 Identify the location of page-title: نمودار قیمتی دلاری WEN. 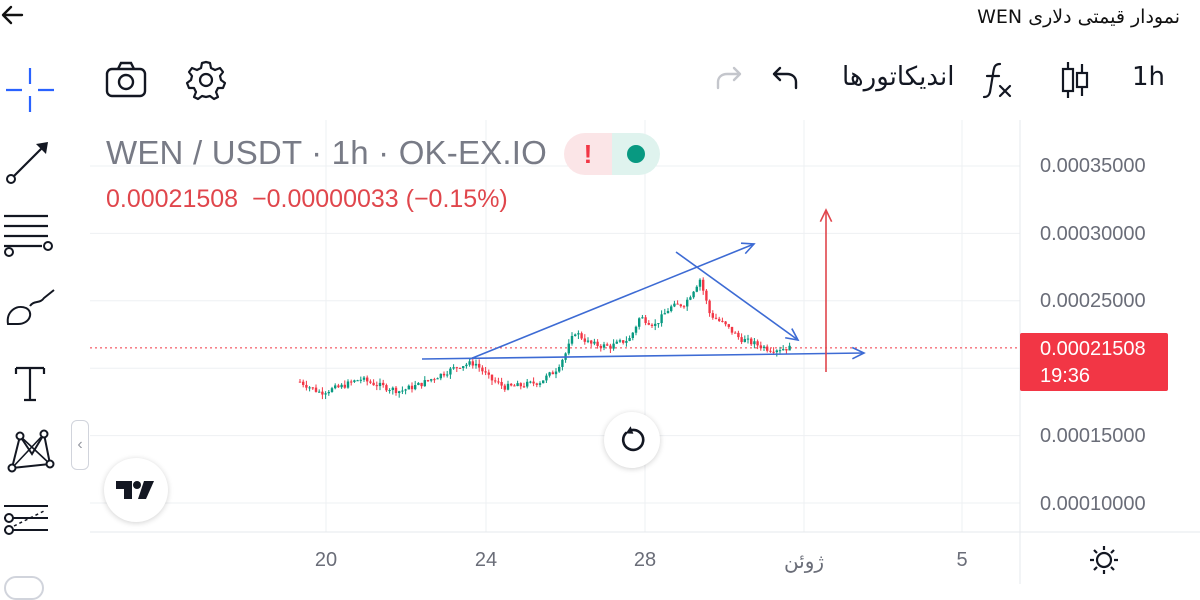
(1078, 17).